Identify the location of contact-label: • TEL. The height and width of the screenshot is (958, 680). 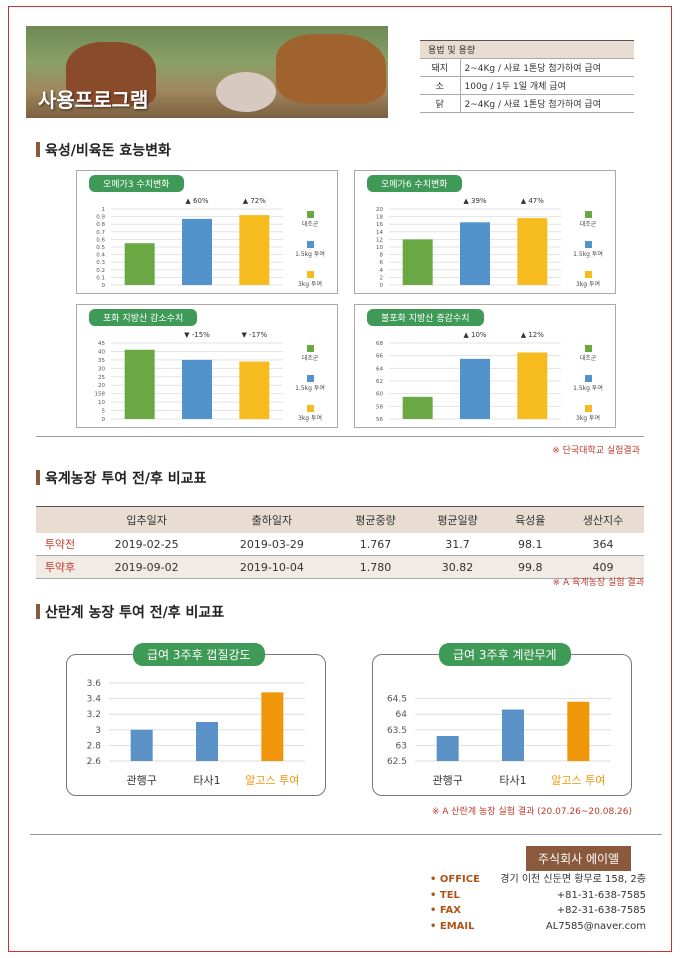
(445, 895).